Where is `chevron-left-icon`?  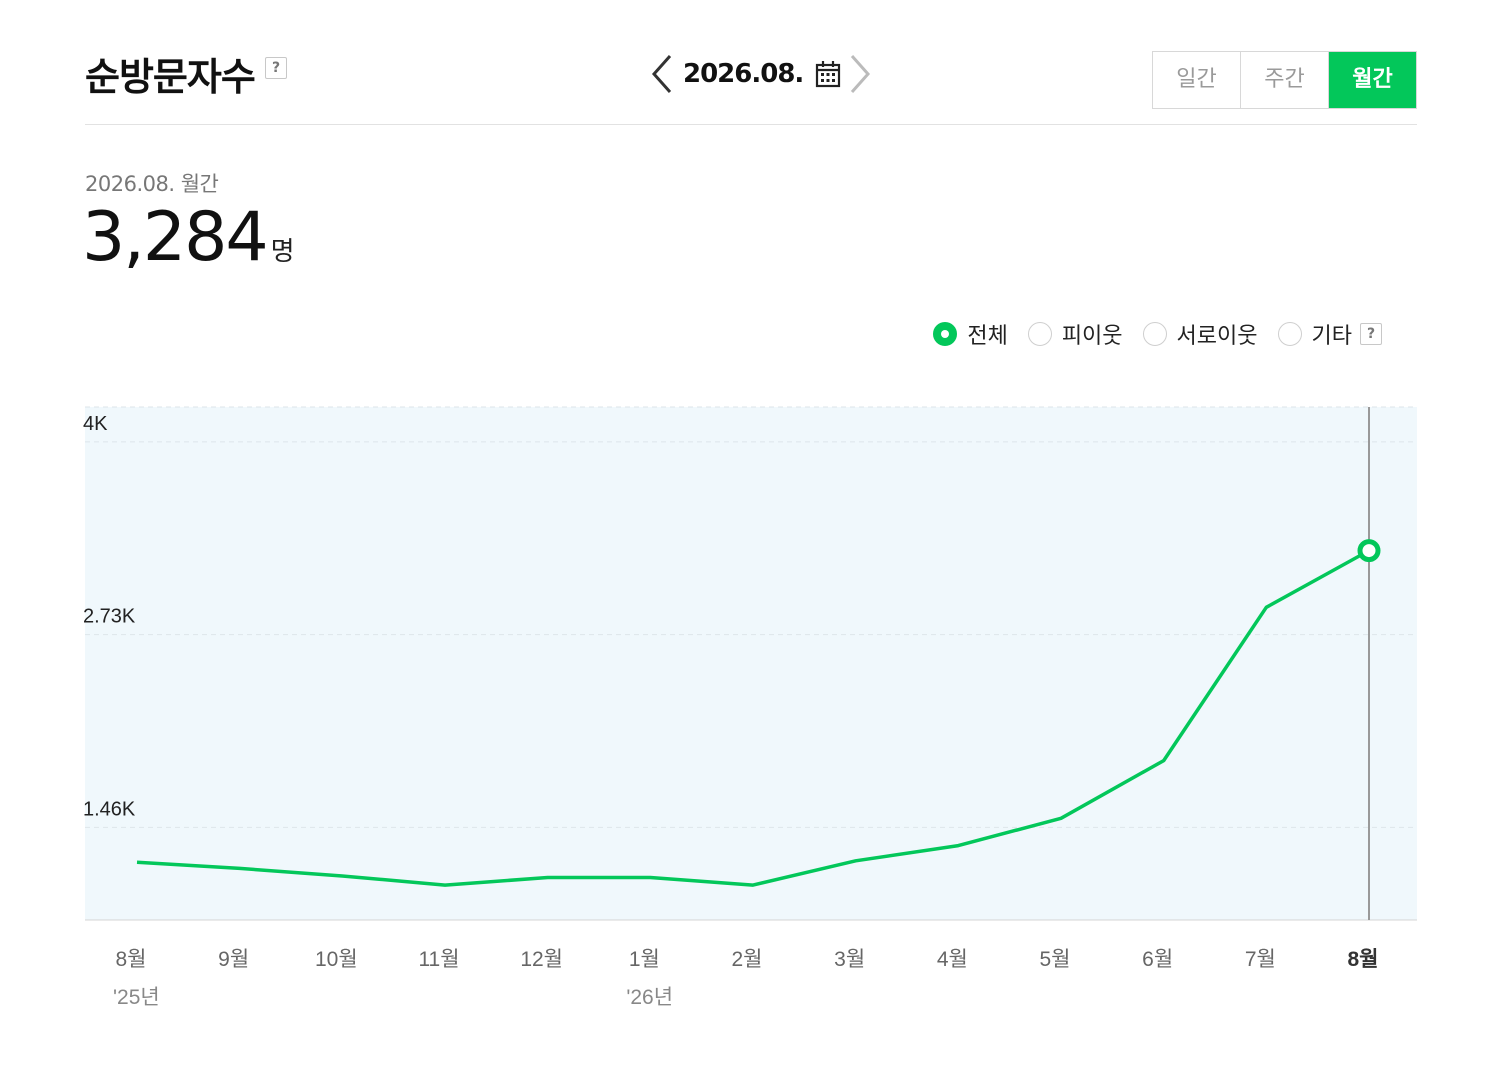 chevron-left-icon is located at coordinates (662, 74).